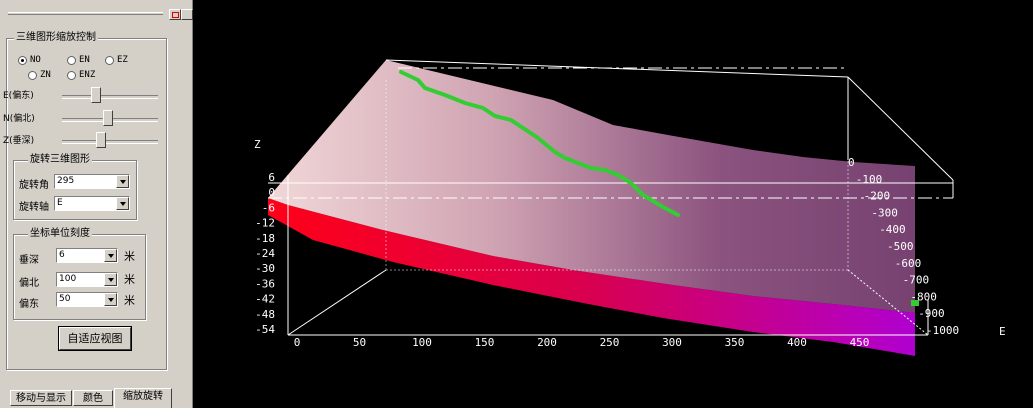 This screenshot has width=1033, height=408. I want to click on rotate-axis-label: 旋转轴, so click(34, 207).